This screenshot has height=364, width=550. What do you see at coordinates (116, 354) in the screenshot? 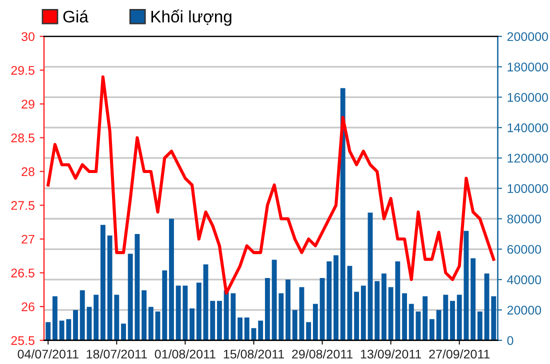
I see `x-tick-label: 18/07/2011` at bounding box center [116, 354].